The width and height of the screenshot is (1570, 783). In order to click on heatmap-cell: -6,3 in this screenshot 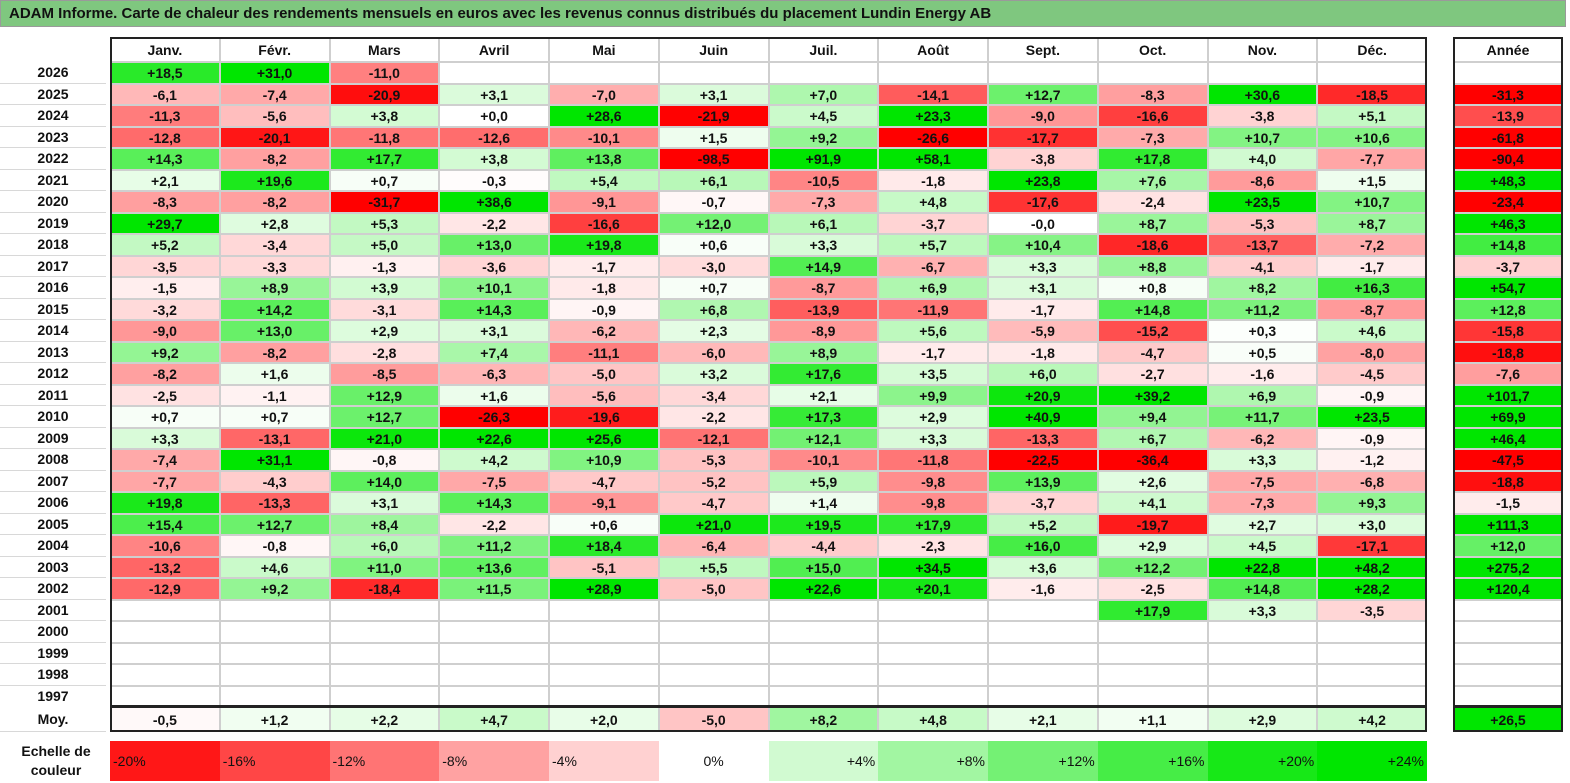, I will do `click(494, 374)`.